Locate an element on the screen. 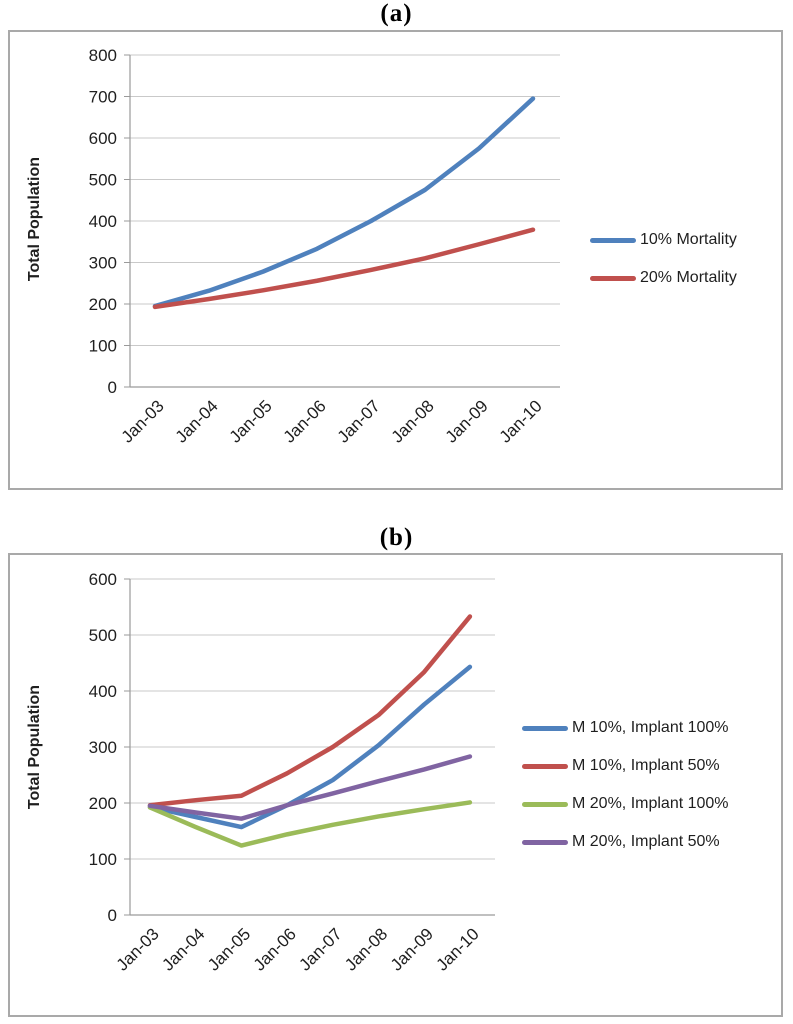 This screenshot has width=793, height=1024. series-line-m-10-implant-50- is located at coordinates (310, 711).